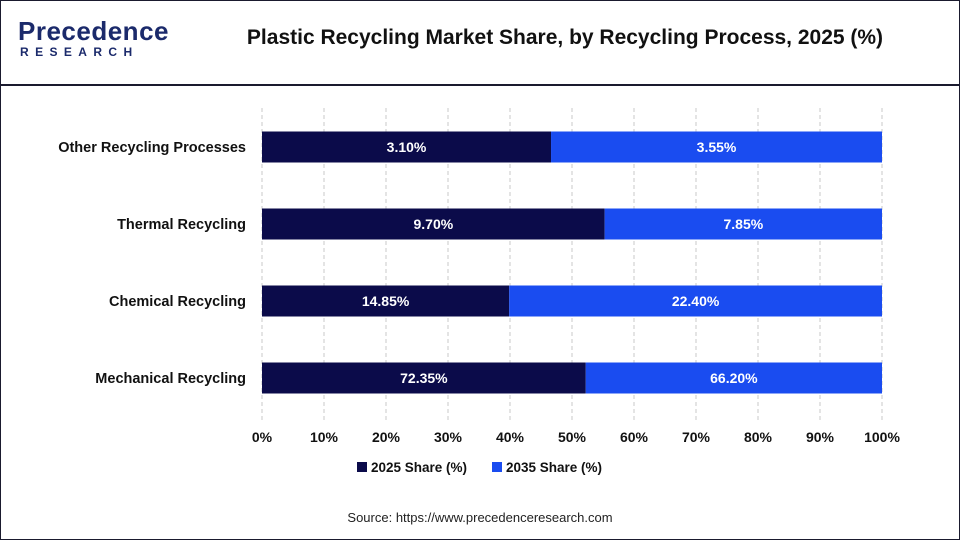 Image resolution: width=960 pixels, height=540 pixels. Describe the element at coordinates (572, 437) in the screenshot. I see `x-tick-label: 50%` at that location.